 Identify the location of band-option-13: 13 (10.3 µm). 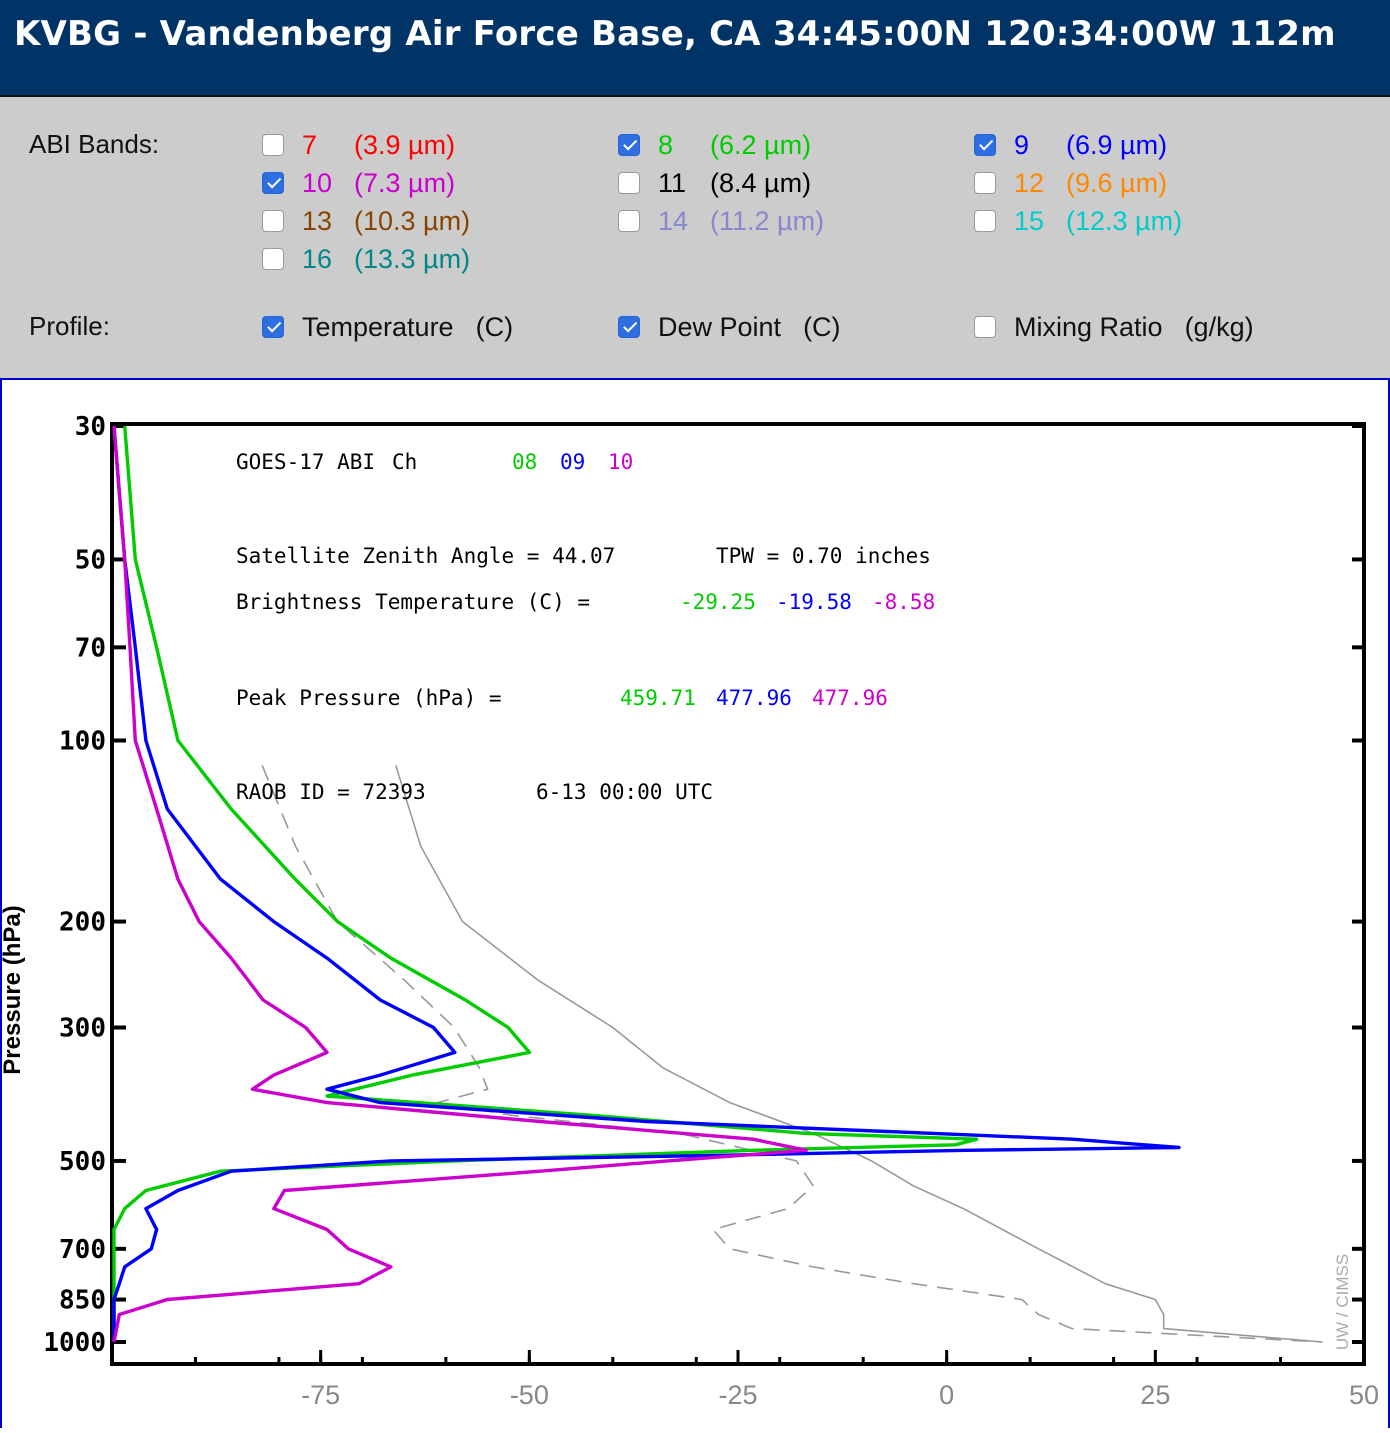
(366, 221).